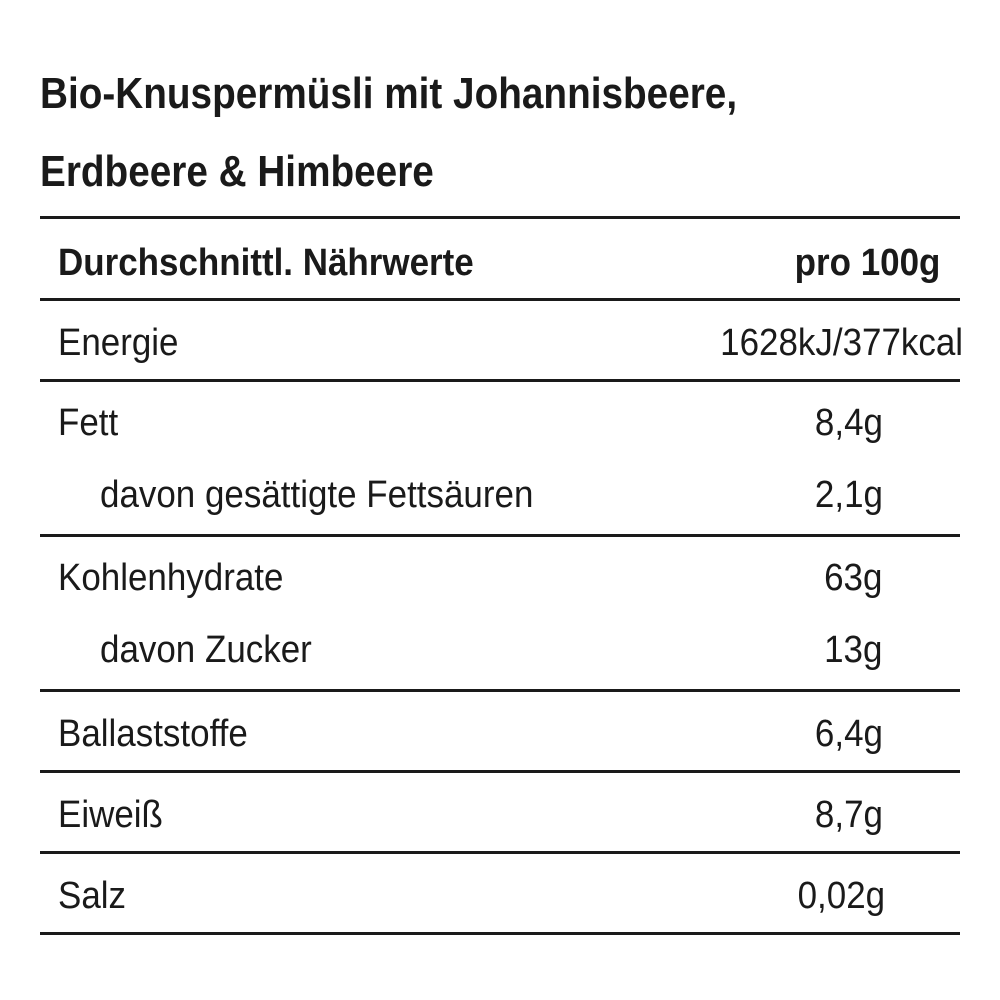 The height and width of the screenshot is (1000, 1000). I want to click on row-label: Energie, so click(118, 343).